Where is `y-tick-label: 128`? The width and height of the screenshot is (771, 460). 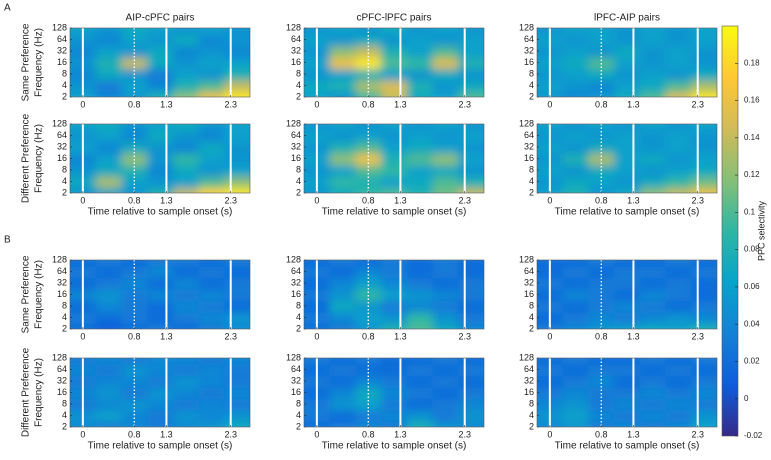
y-tick-label: 128 is located at coordinates (59, 259).